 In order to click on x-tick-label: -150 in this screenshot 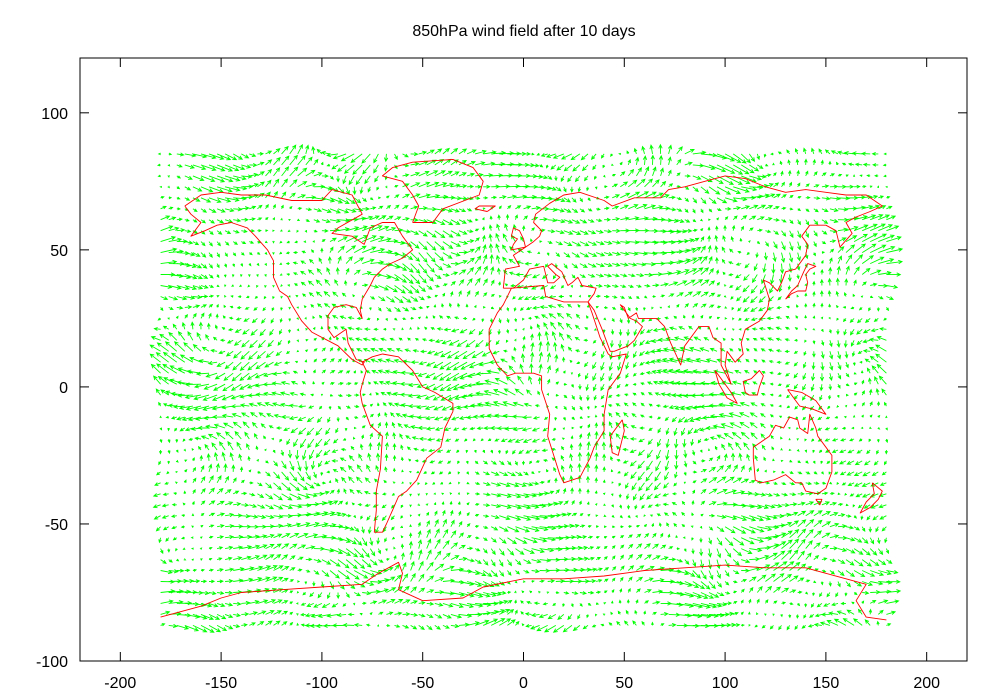, I will do `click(221, 683)`.